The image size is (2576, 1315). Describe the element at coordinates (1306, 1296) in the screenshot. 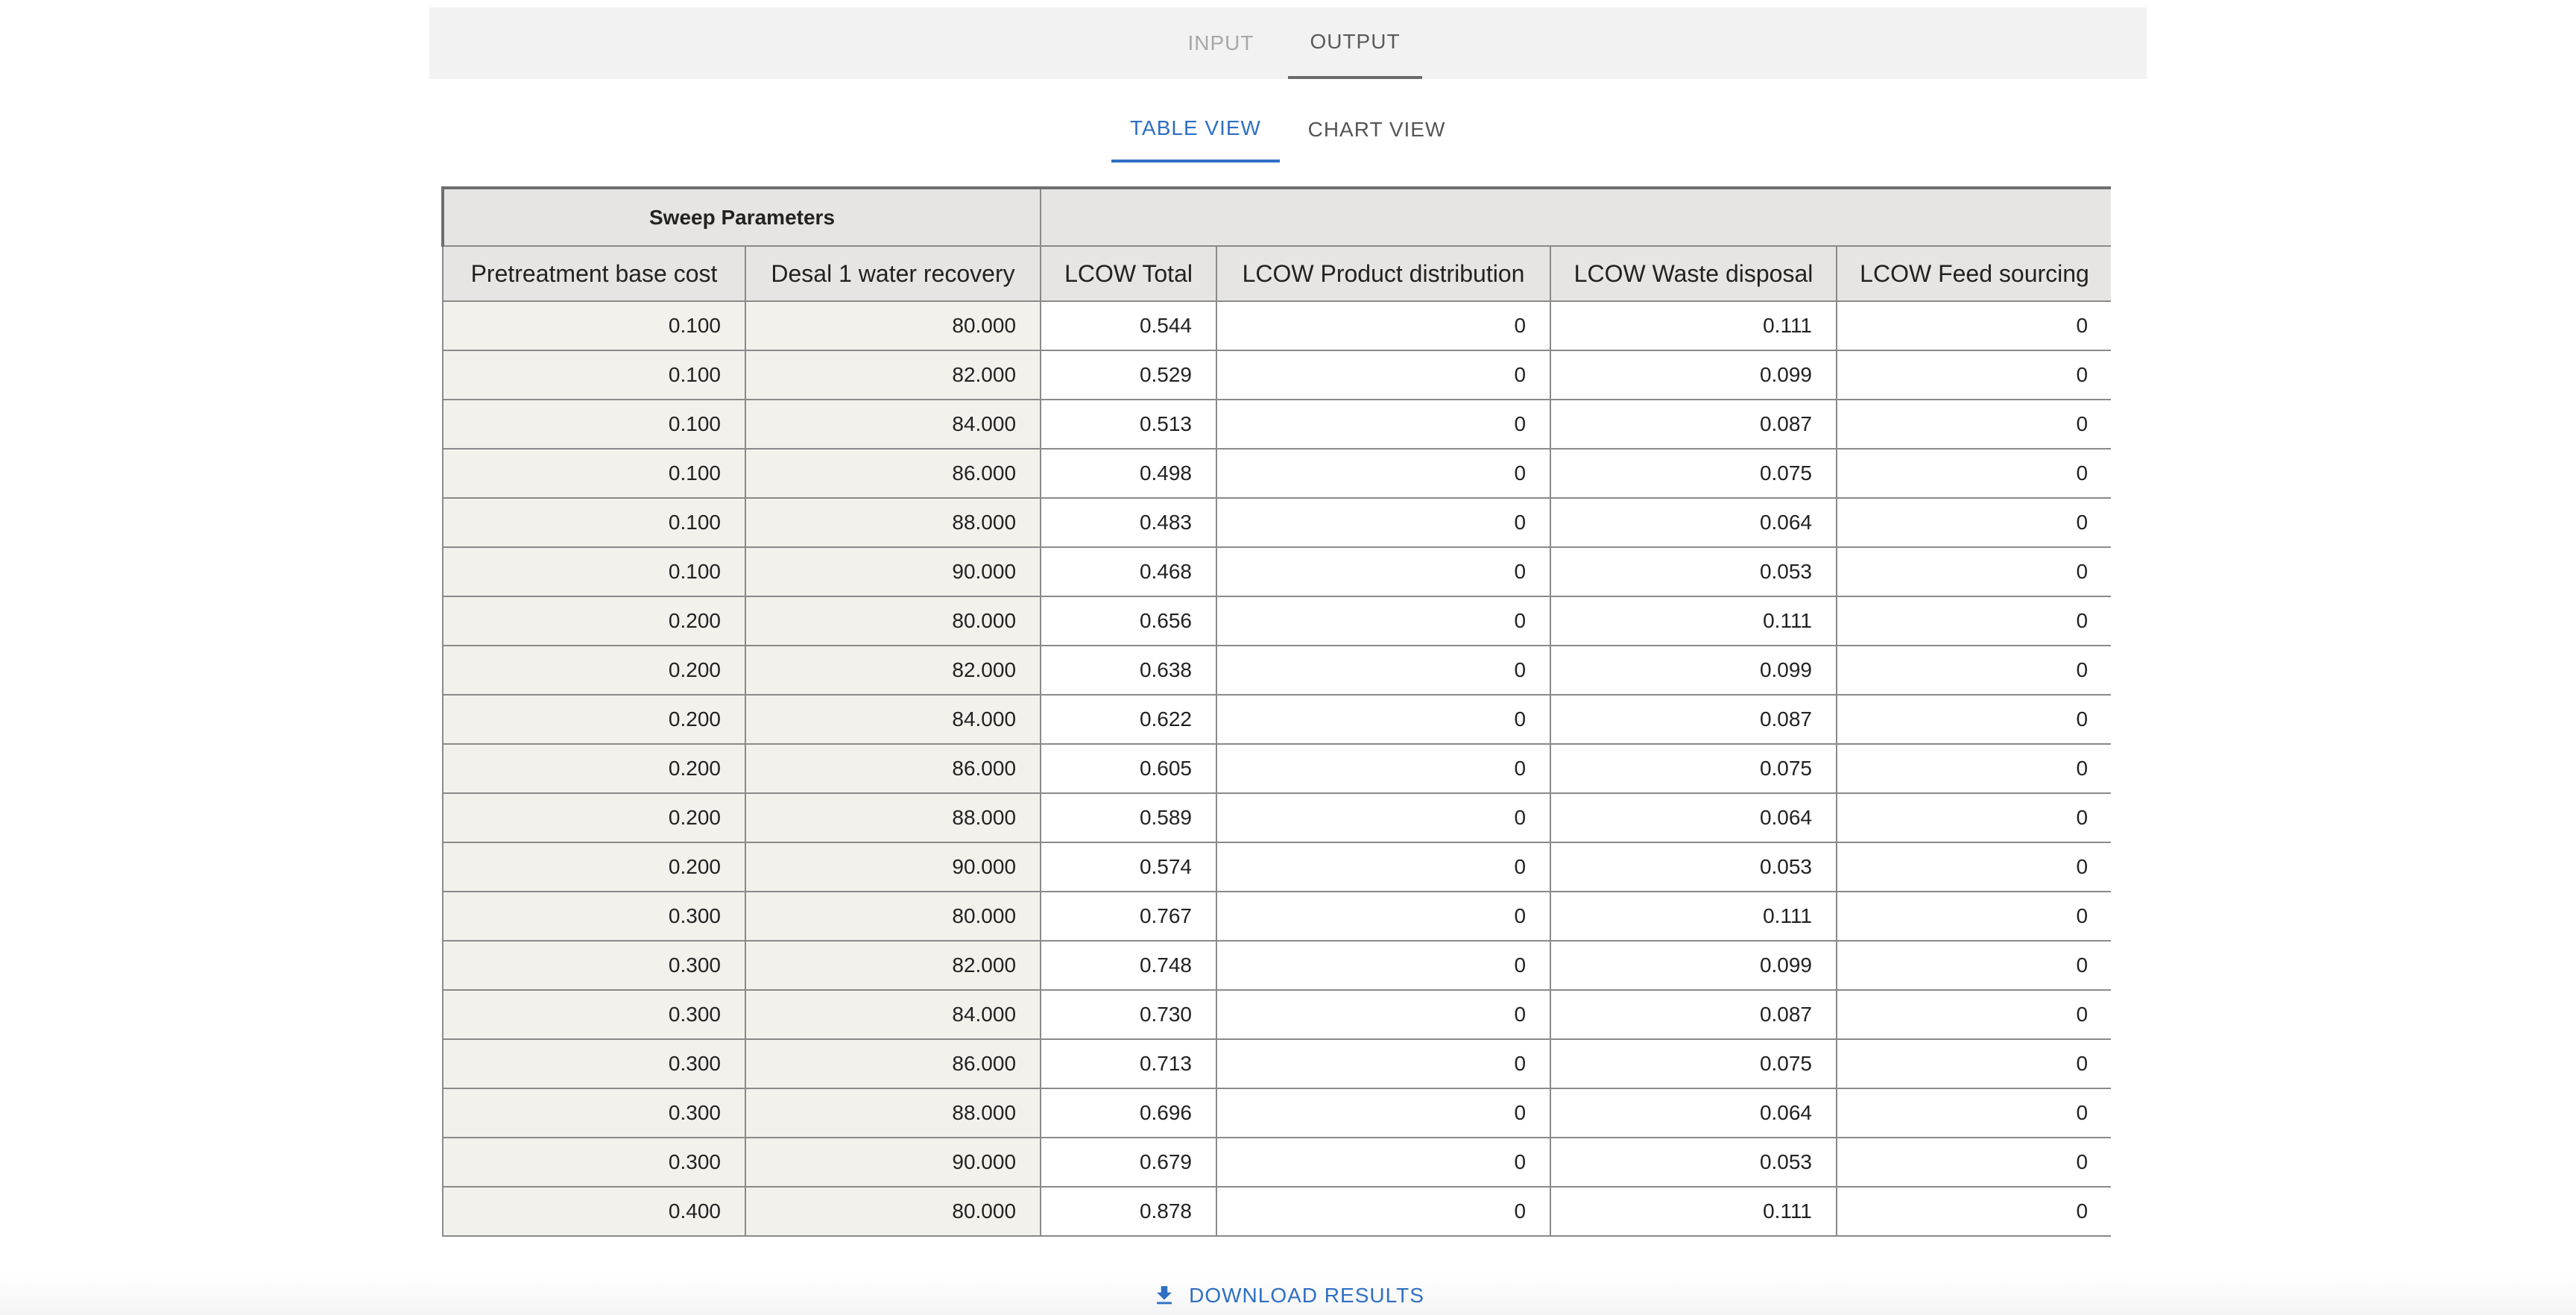

I see `download-results-label: DOWNLOAD RESULTS` at that location.